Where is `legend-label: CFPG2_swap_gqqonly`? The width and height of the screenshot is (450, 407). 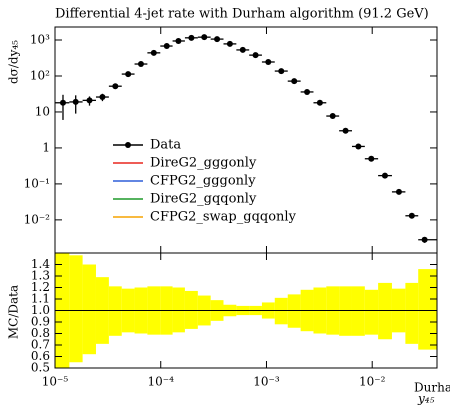 legend-label: CFPG2_swap_gqqonly is located at coordinates (223, 217).